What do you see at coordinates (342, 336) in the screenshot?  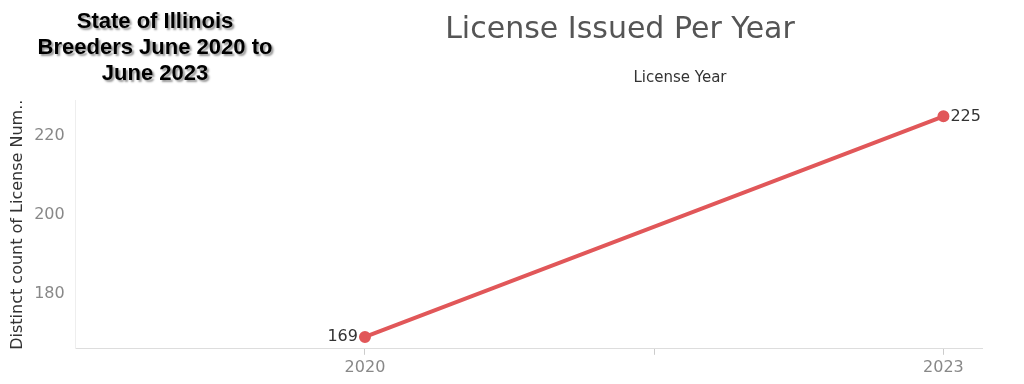 I see `data-label: 169` at bounding box center [342, 336].